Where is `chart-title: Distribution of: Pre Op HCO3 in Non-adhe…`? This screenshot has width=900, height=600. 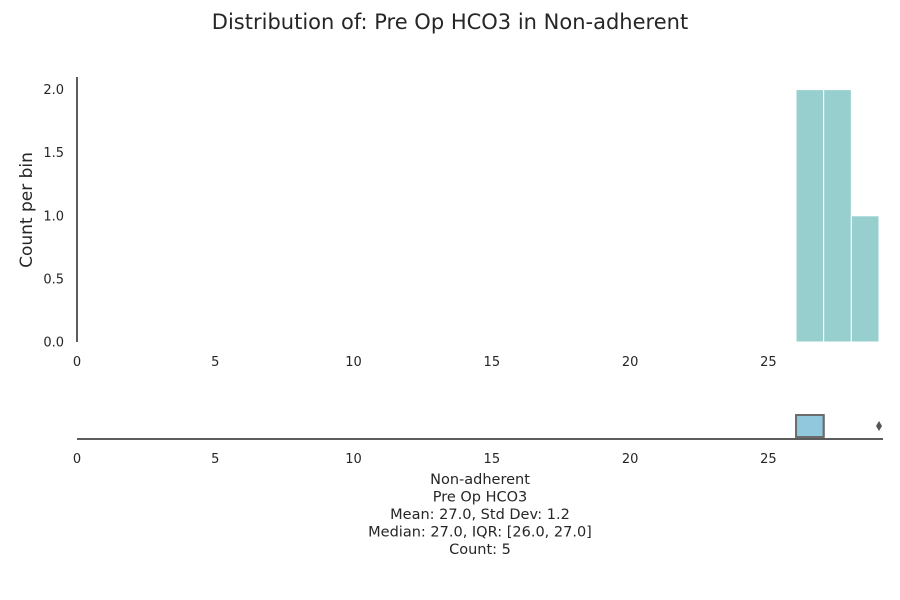
chart-title: Distribution of: Pre Op HCO3 in Non-adhe… is located at coordinates (450, 22).